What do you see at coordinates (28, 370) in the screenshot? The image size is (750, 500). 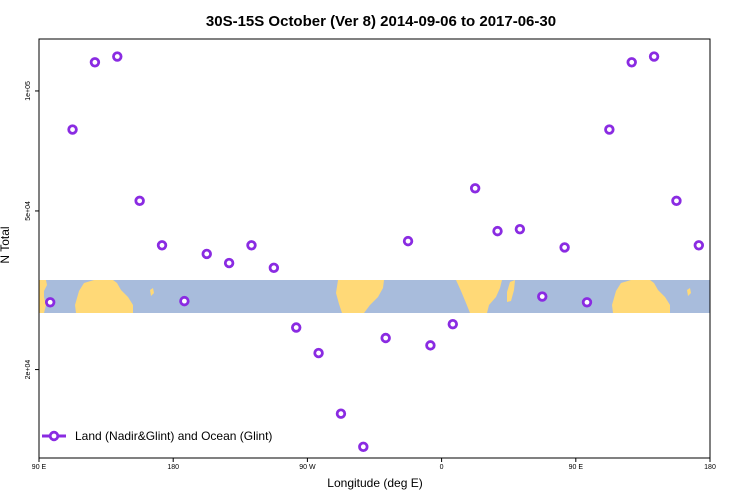 I see `y-tick-label: 2e+04` at bounding box center [28, 370].